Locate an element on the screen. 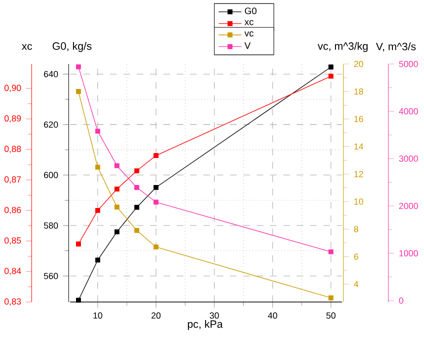  y2-axis-title: V, m^3/s is located at coordinates (396, 47).